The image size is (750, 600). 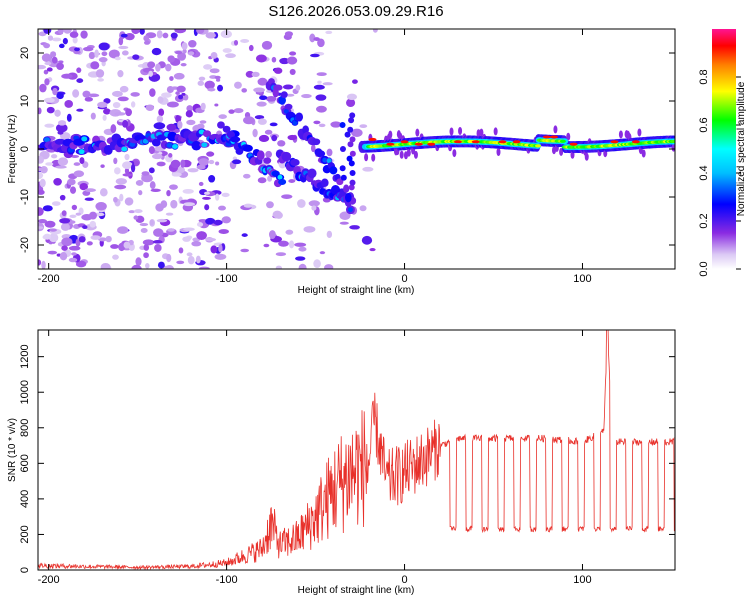 I want to click on x-tick-label: -200, so click(x=49, y=580).